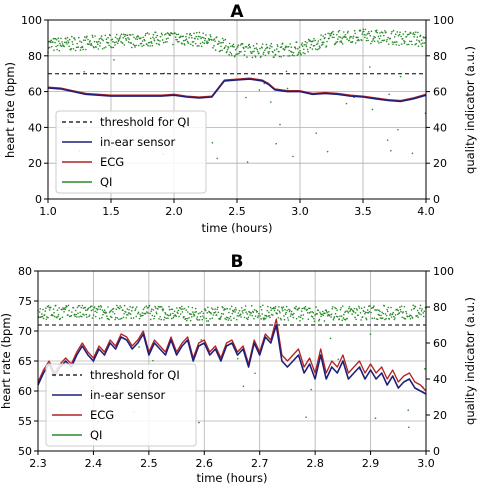 The height and width of the screenshot is (486, 486). I want to click on y-tick-label: 0, so click(38, 199).